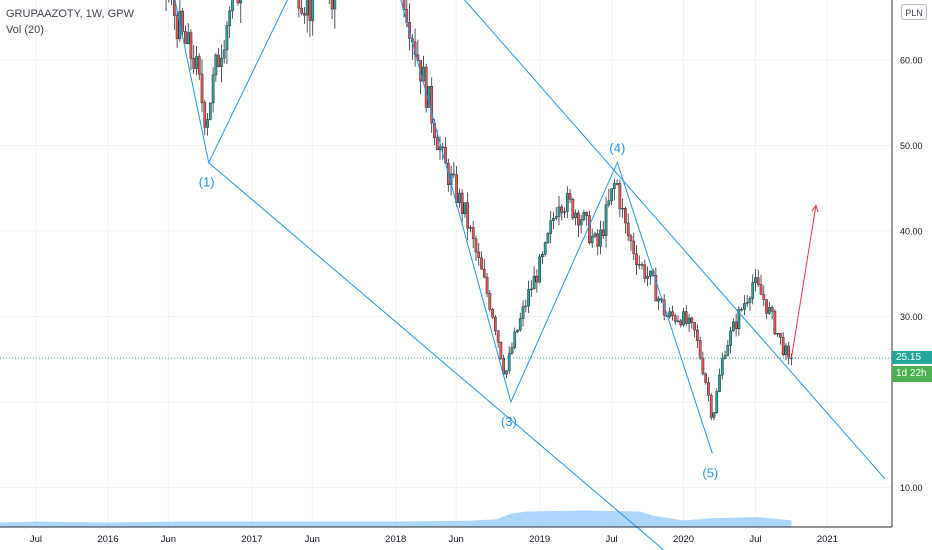 The width and height of the screenshot is (932, 550). I want to click on last-price-badge: 25.15, so click(912, 358).